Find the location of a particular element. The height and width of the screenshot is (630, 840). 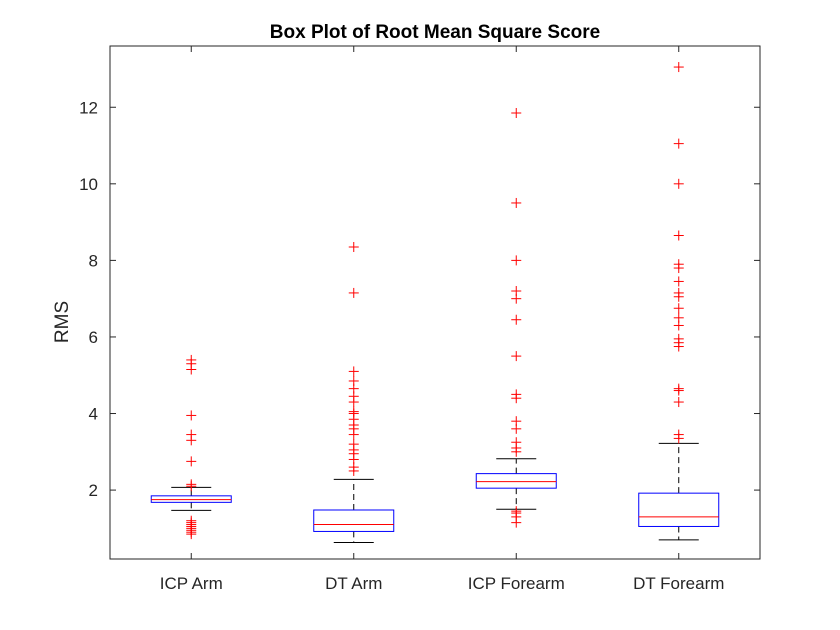

y-axis-title: RMS is located at coordinates (62, 322).